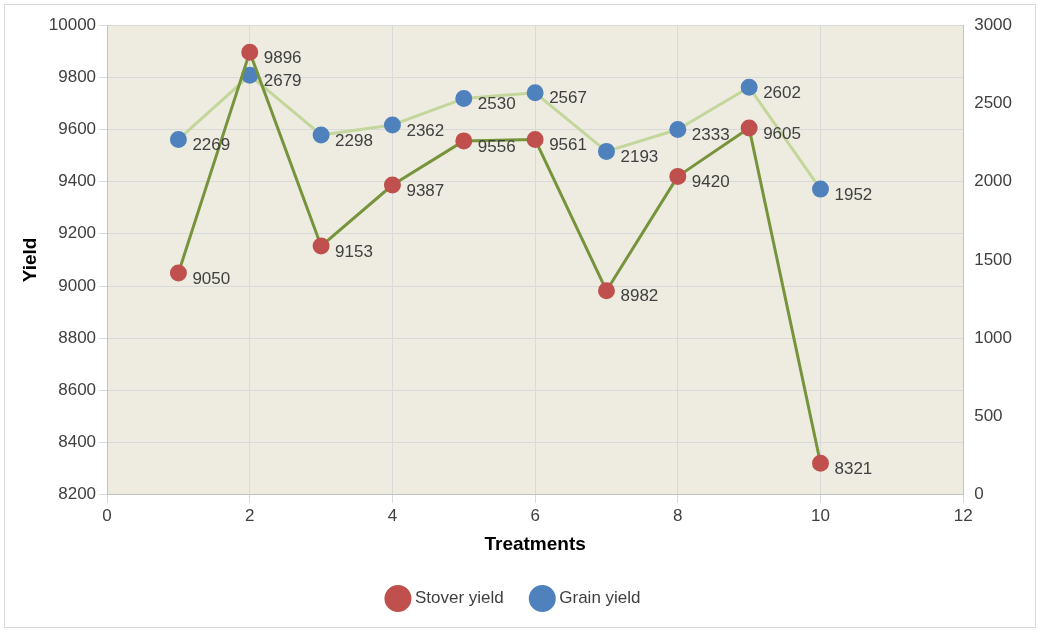 Image resolution: width=1040 pixels, height=632 pixels. Describe the element at coordinates (639, 296) in the screenshot. I see `data-label: 8982` at that location.